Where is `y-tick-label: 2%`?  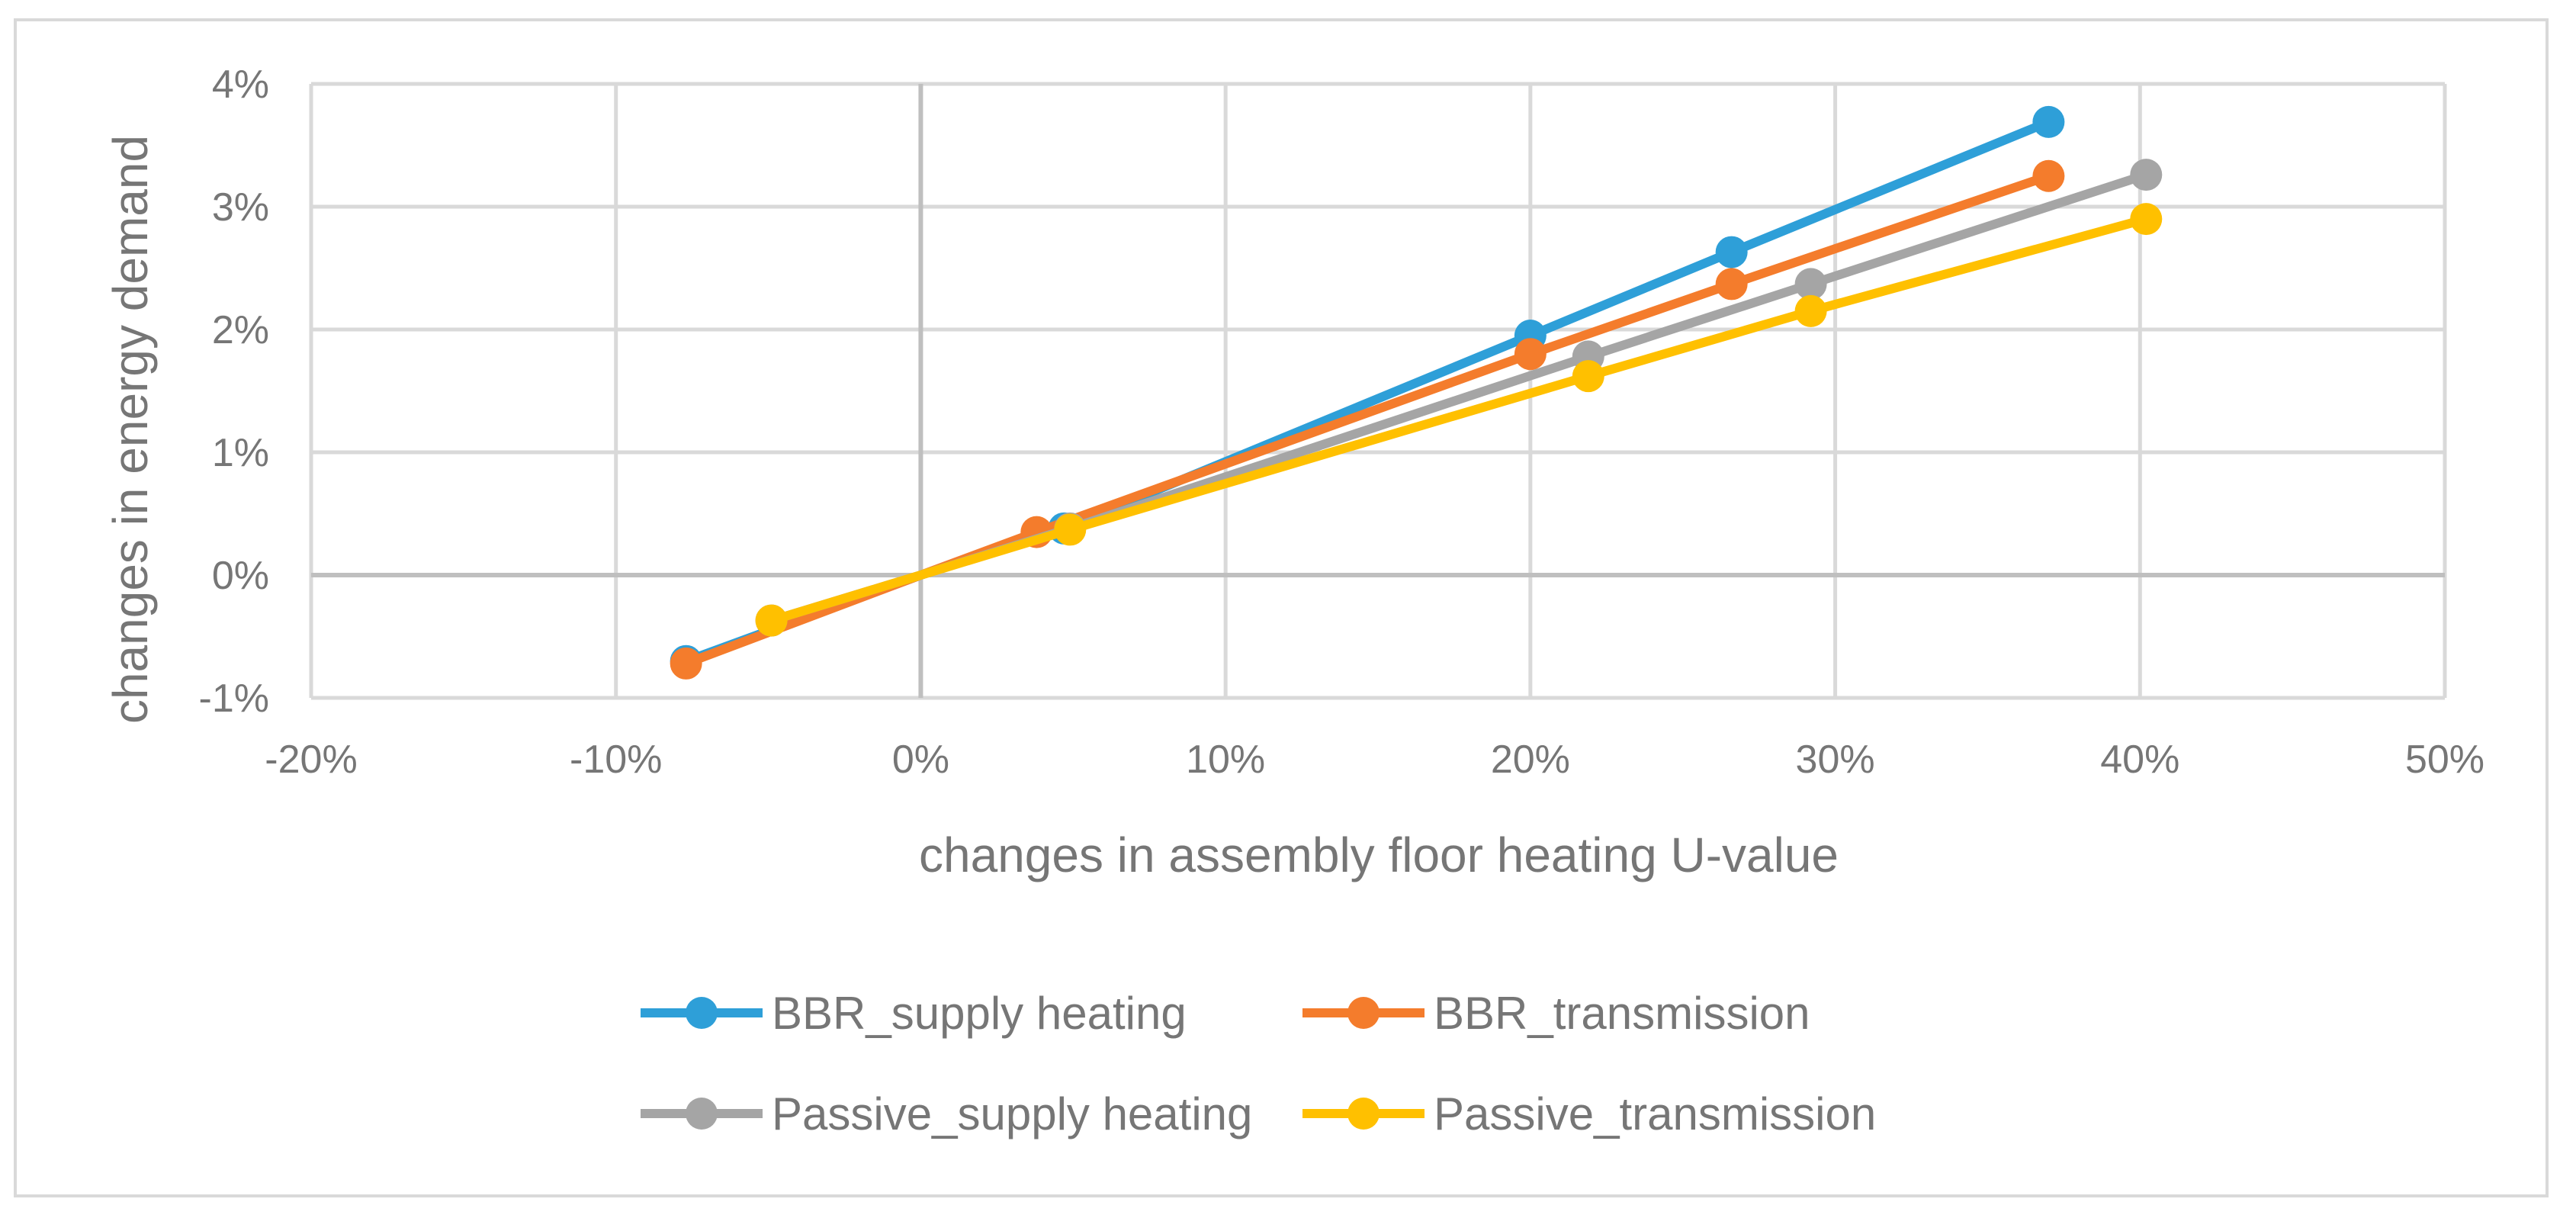 y-tick-label: 2% is located at coordinates (240, 330).